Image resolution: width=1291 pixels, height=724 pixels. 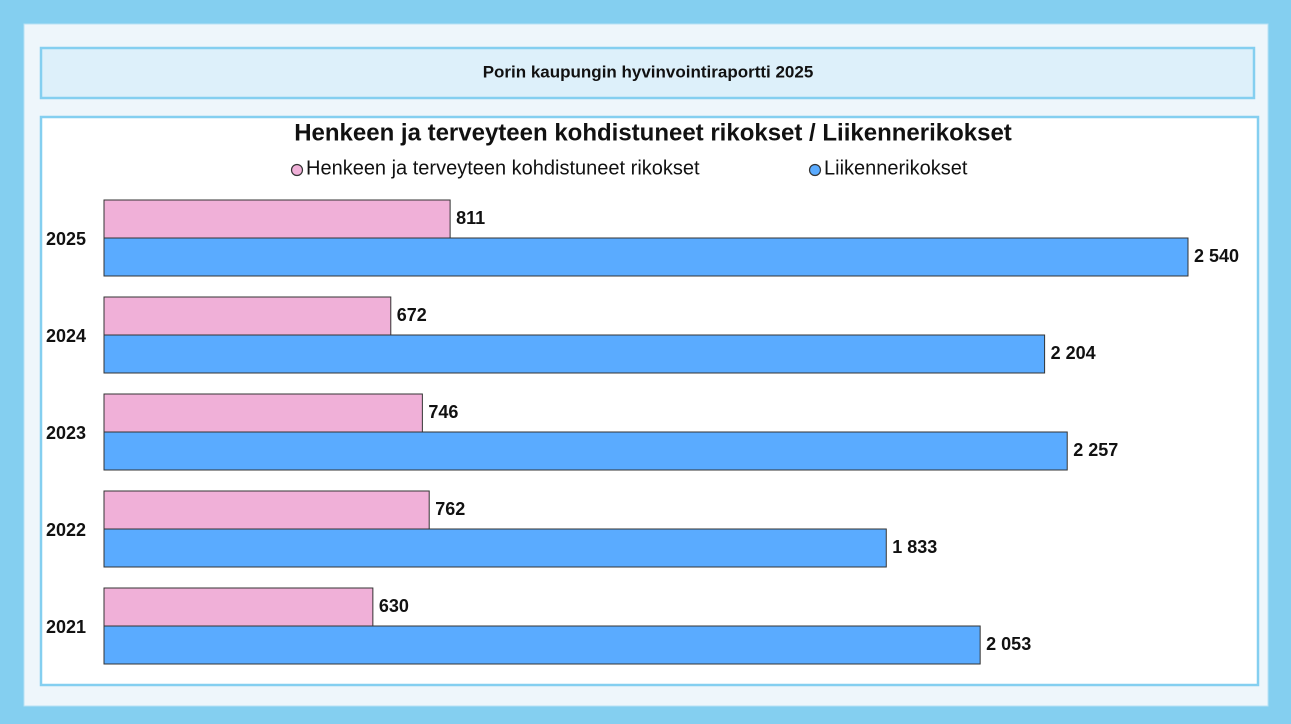 I want to click on legend-label: Liikennerikokset, so click(x=896, y=168).